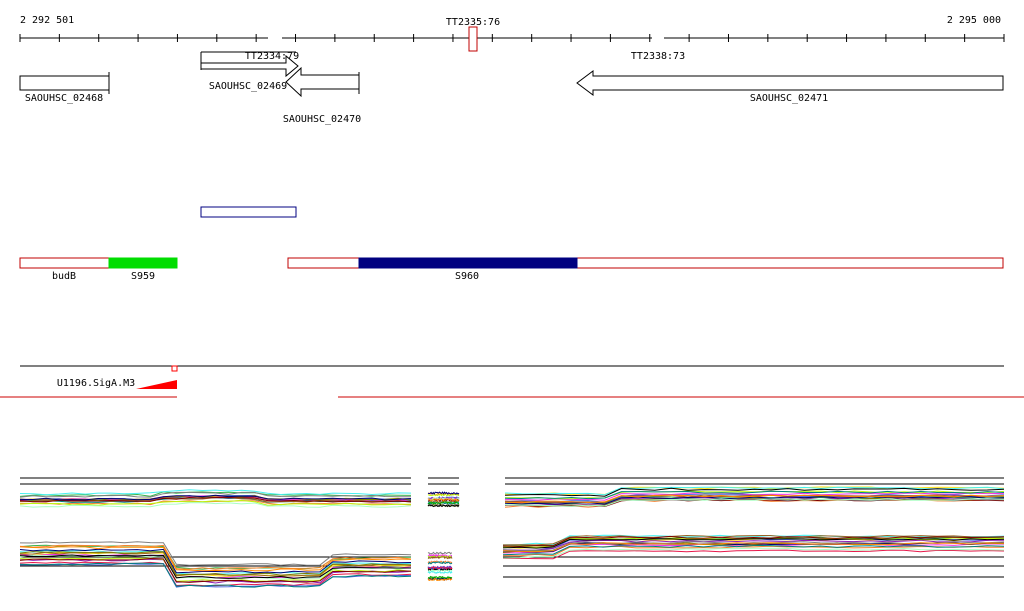 This screenshot has height=611, width=1024. I want to click on gene-box, so click(64, 83).